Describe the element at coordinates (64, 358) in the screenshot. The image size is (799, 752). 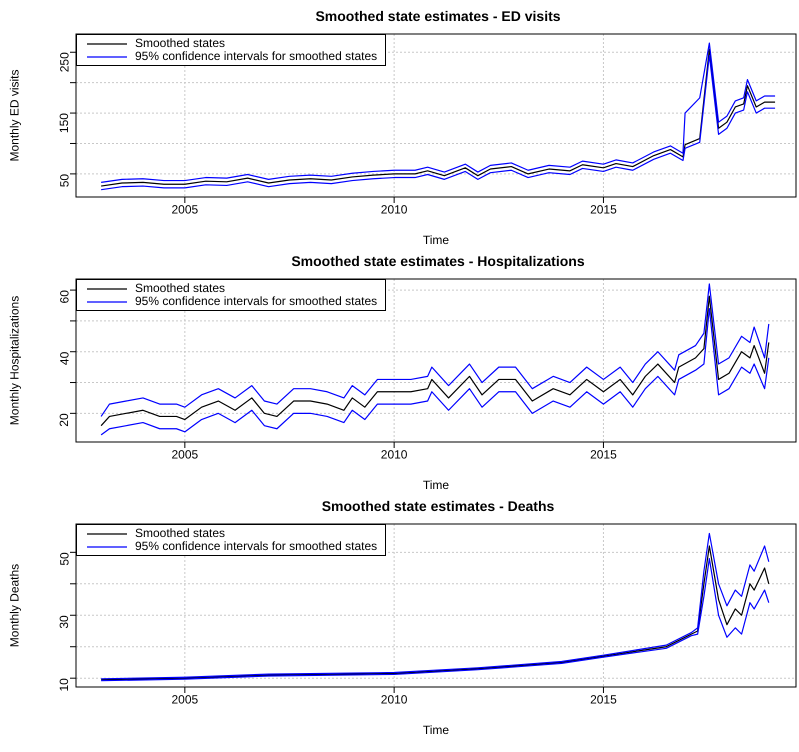
I see `y-tick-label: 40` at that location.